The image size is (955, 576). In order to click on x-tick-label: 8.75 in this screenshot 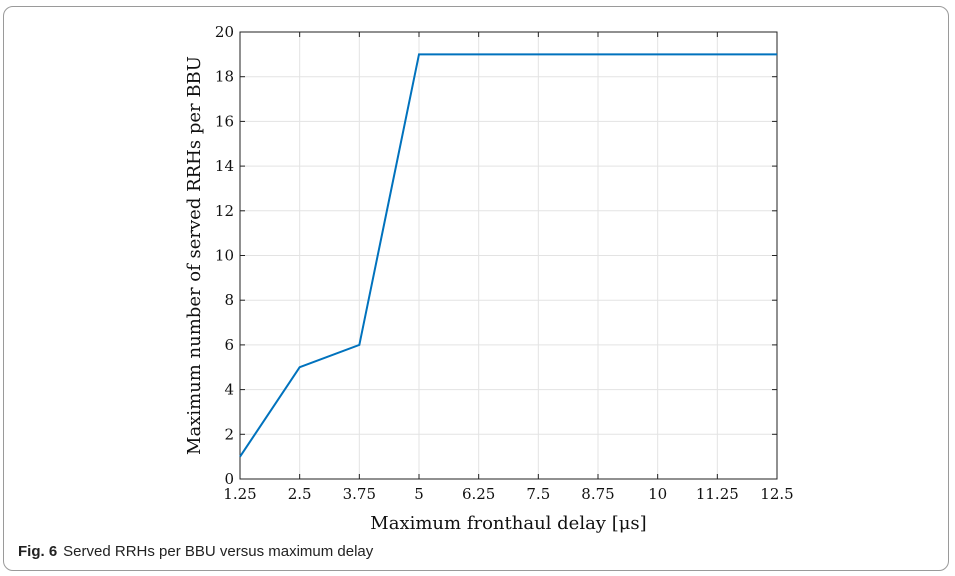, I will do `click(597, 494)`.